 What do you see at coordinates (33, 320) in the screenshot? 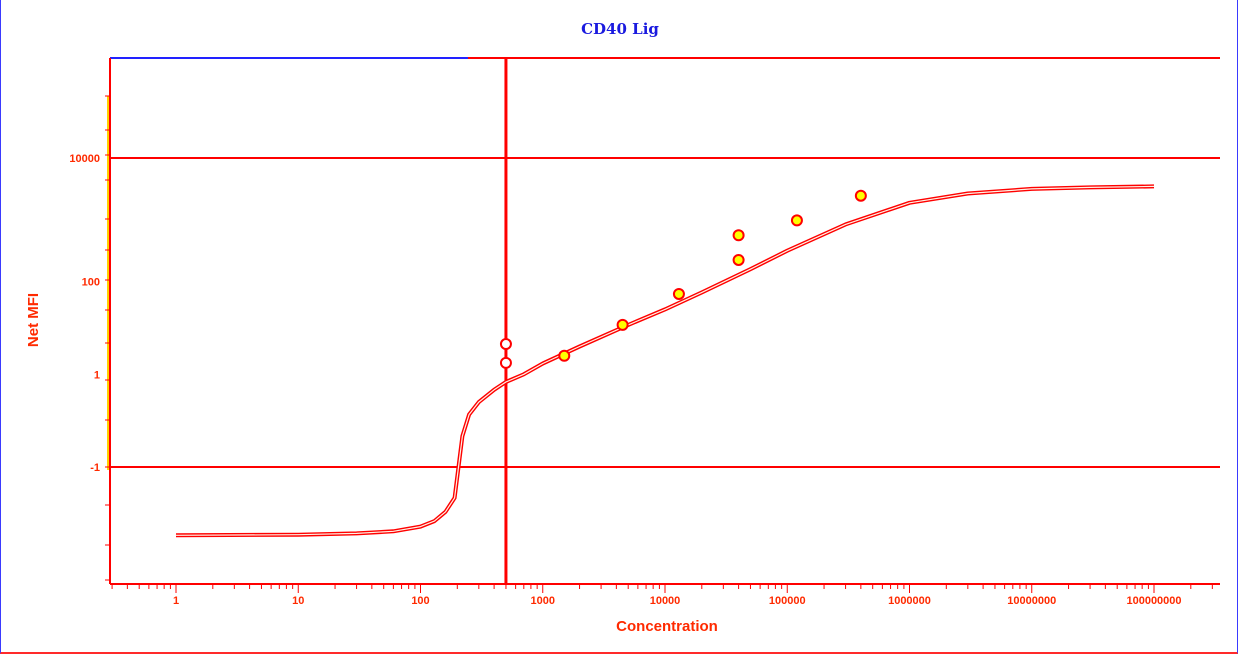
I see `y-axis-label: Net MFI` at bounding box center [33, 320].